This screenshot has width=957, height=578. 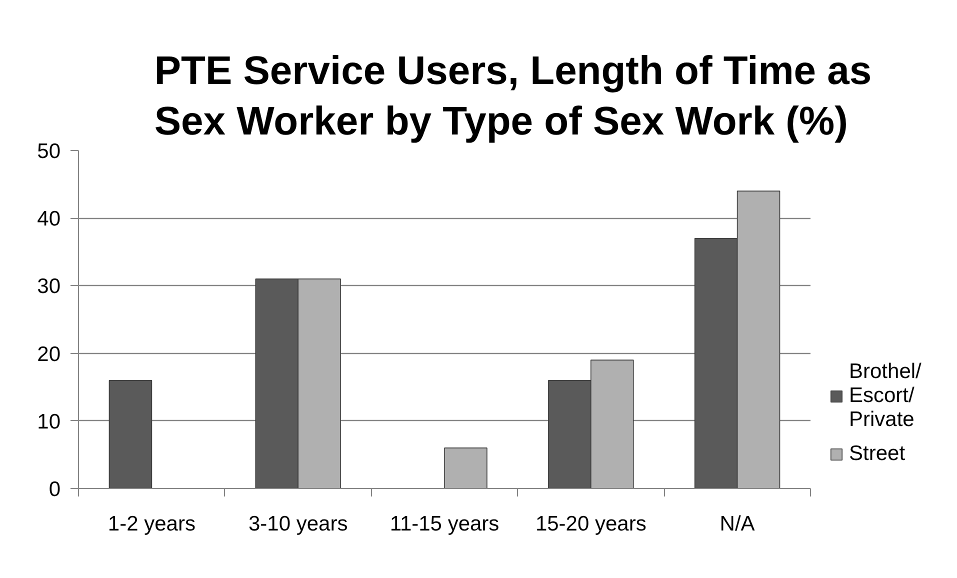 I want to click on x-tick-label: N/A, so click(x=737, y=524).